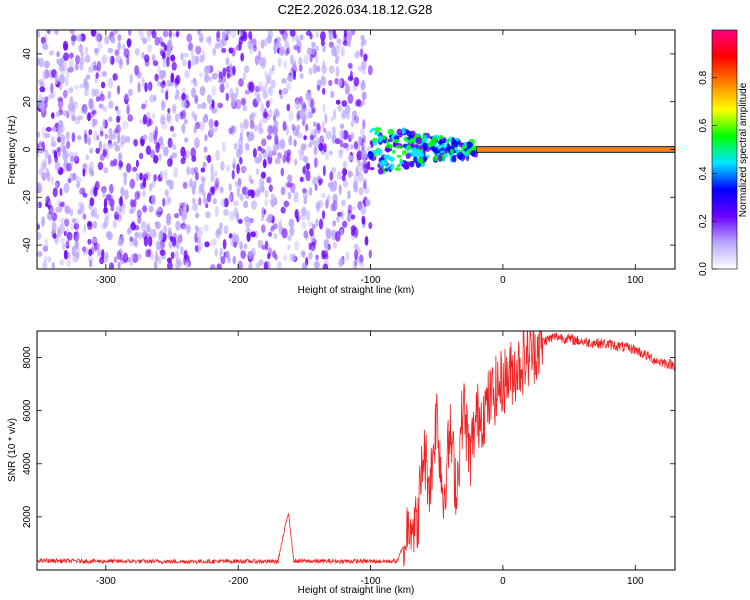 This screenshot has width=750, height=600. I want to click on snr-y-label: SNR (10 * v/v), so click(12, 450).